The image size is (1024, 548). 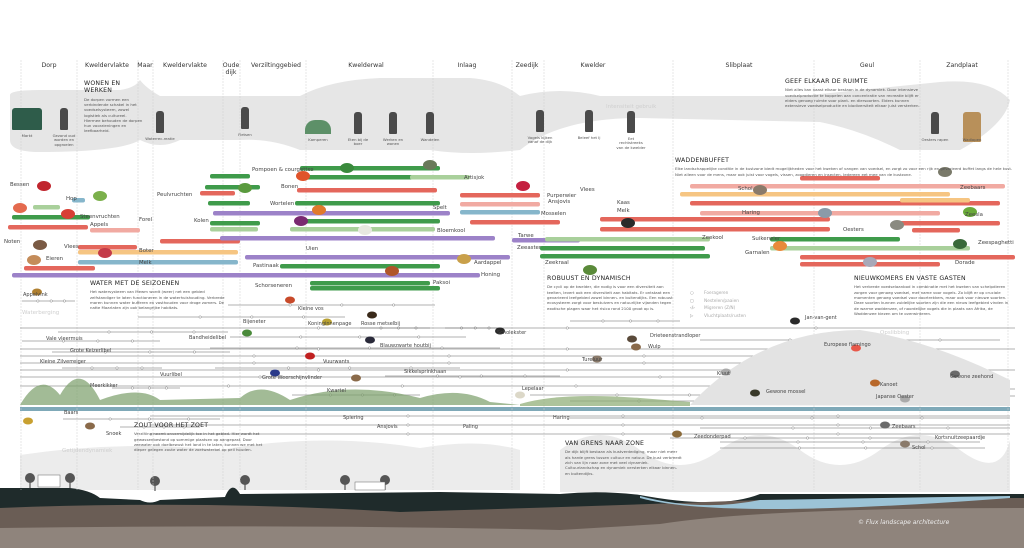 I want to click on food-label: Oesters, so click(x=853, y=230).